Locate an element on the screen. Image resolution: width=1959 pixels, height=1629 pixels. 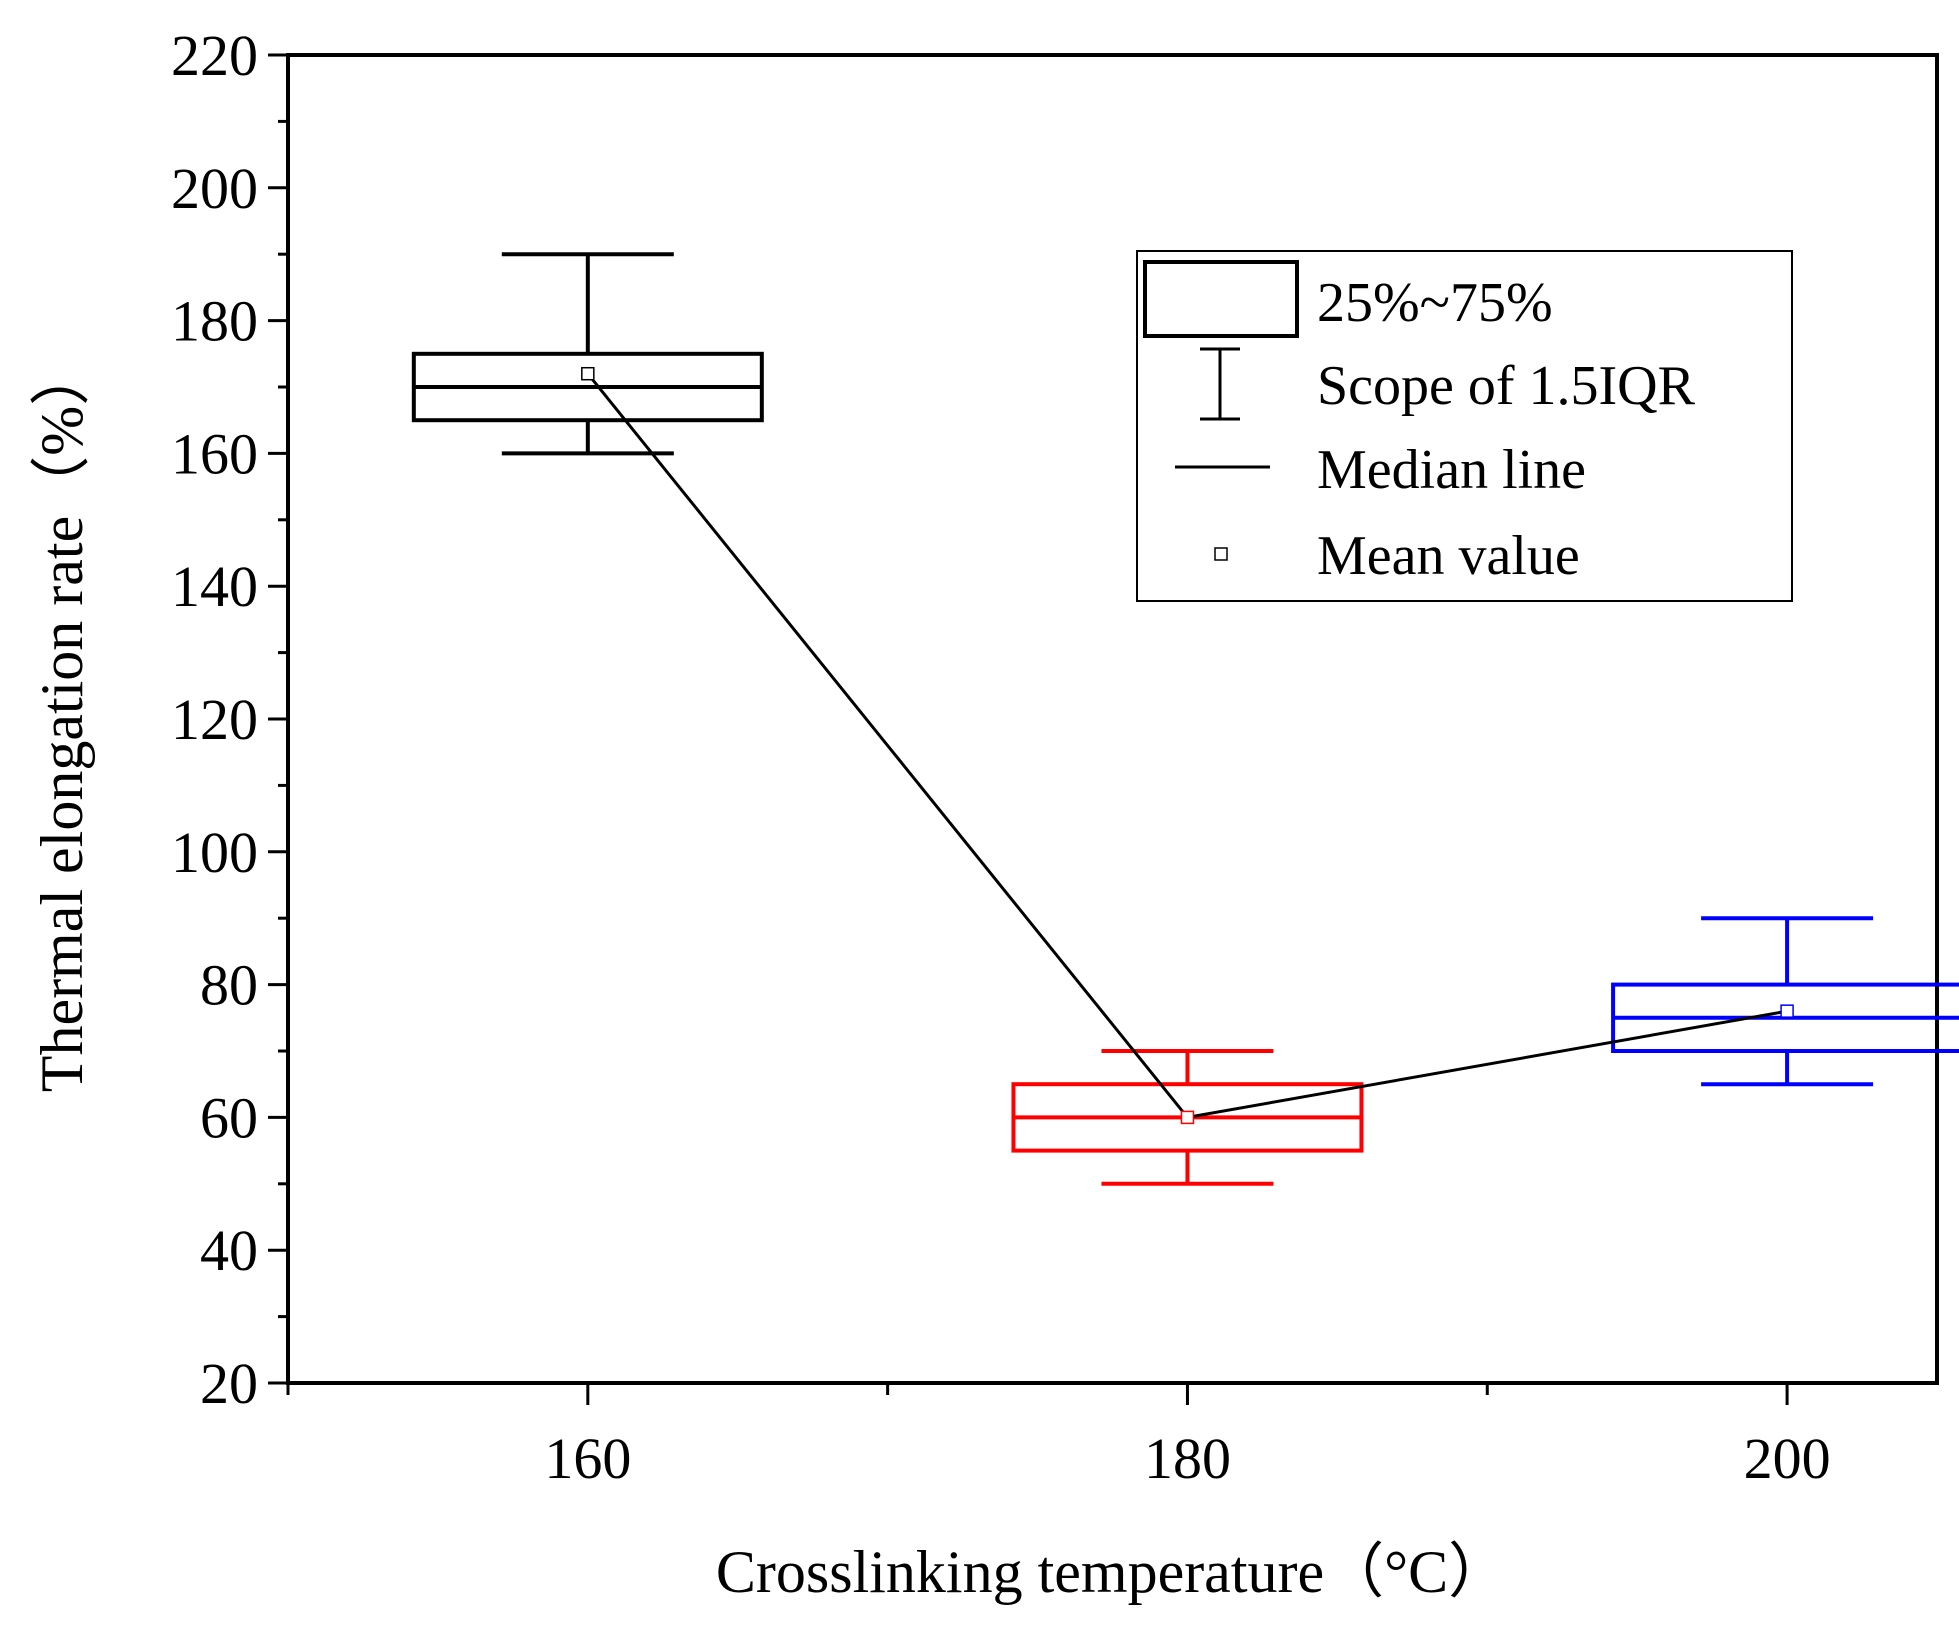
y-tick-label: 180 is located at coordinates (214, 321).